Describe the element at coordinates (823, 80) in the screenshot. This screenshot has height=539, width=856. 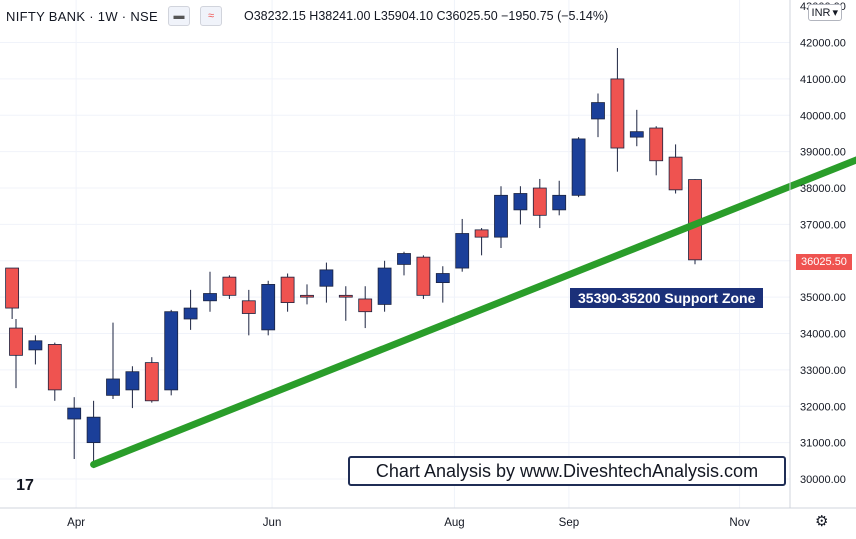
I see `y-tick-label: 41000.00` at that location.